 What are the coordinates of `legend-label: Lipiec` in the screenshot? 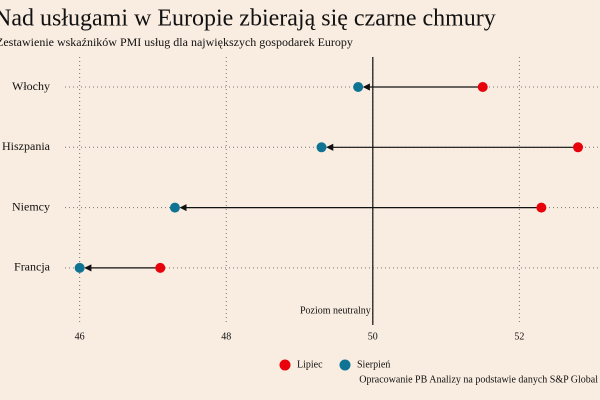 It's located at (310, 364).